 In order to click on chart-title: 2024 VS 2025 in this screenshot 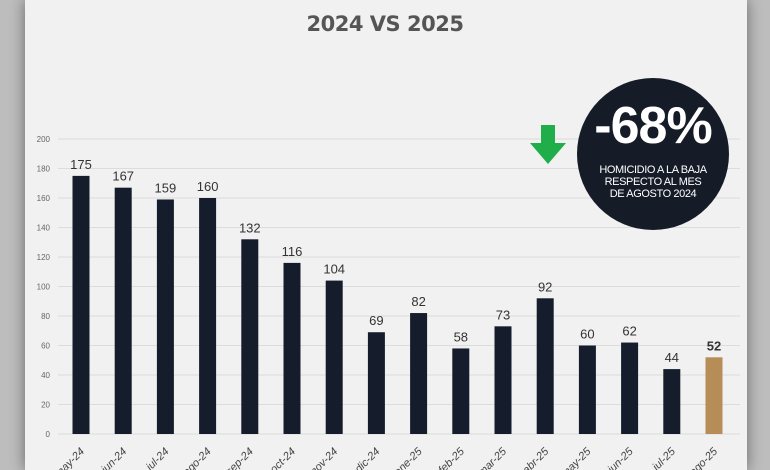, I will do `click(385, 24)`.